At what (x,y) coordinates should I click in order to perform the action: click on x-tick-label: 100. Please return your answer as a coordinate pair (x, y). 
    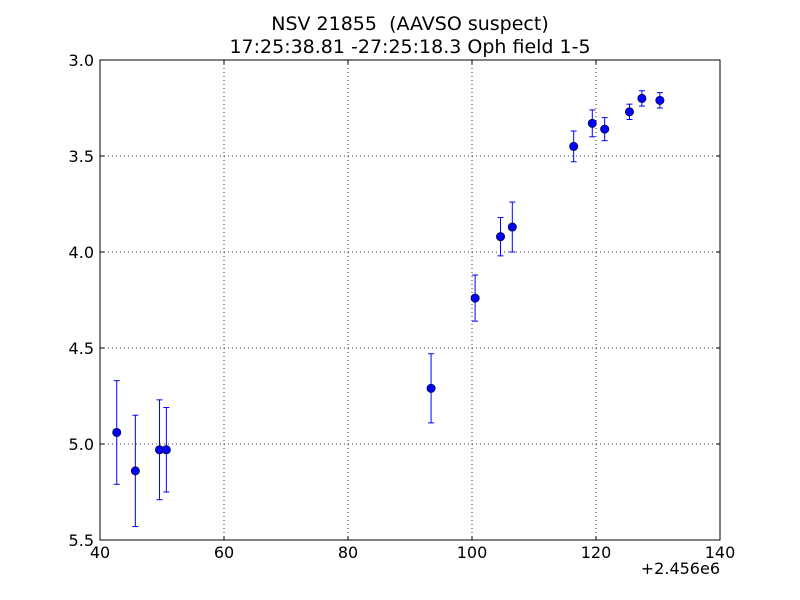
    Looking at the image, I should click on (472, 552).